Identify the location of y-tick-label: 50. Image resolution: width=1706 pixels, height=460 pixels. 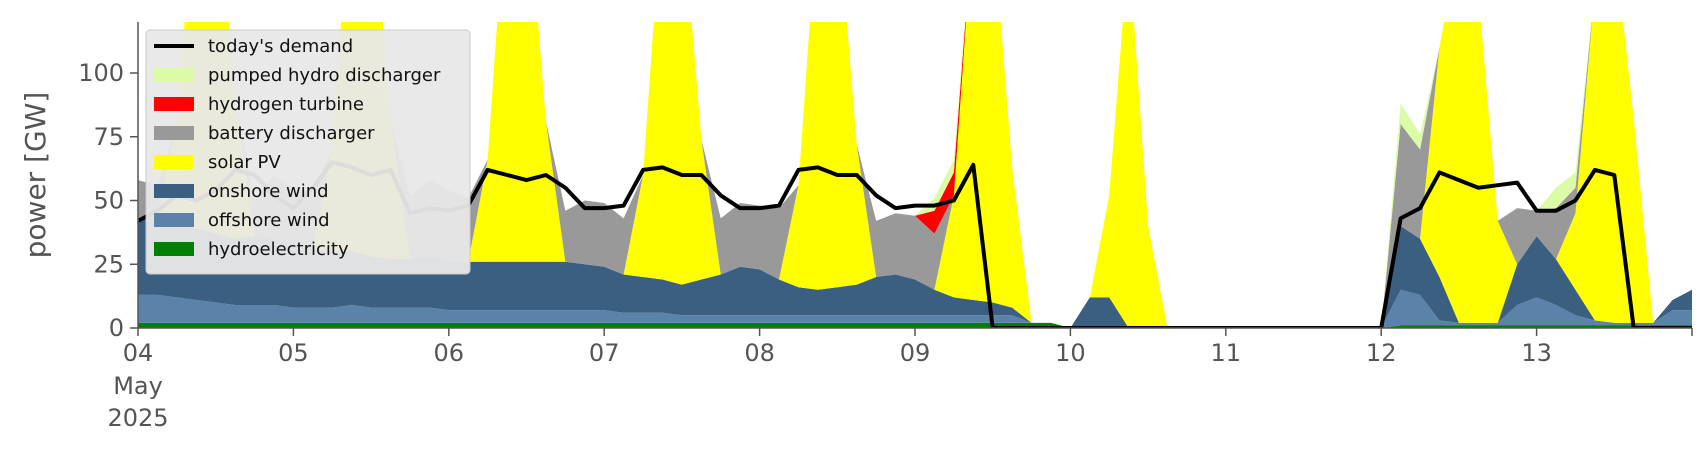
(108, 201).